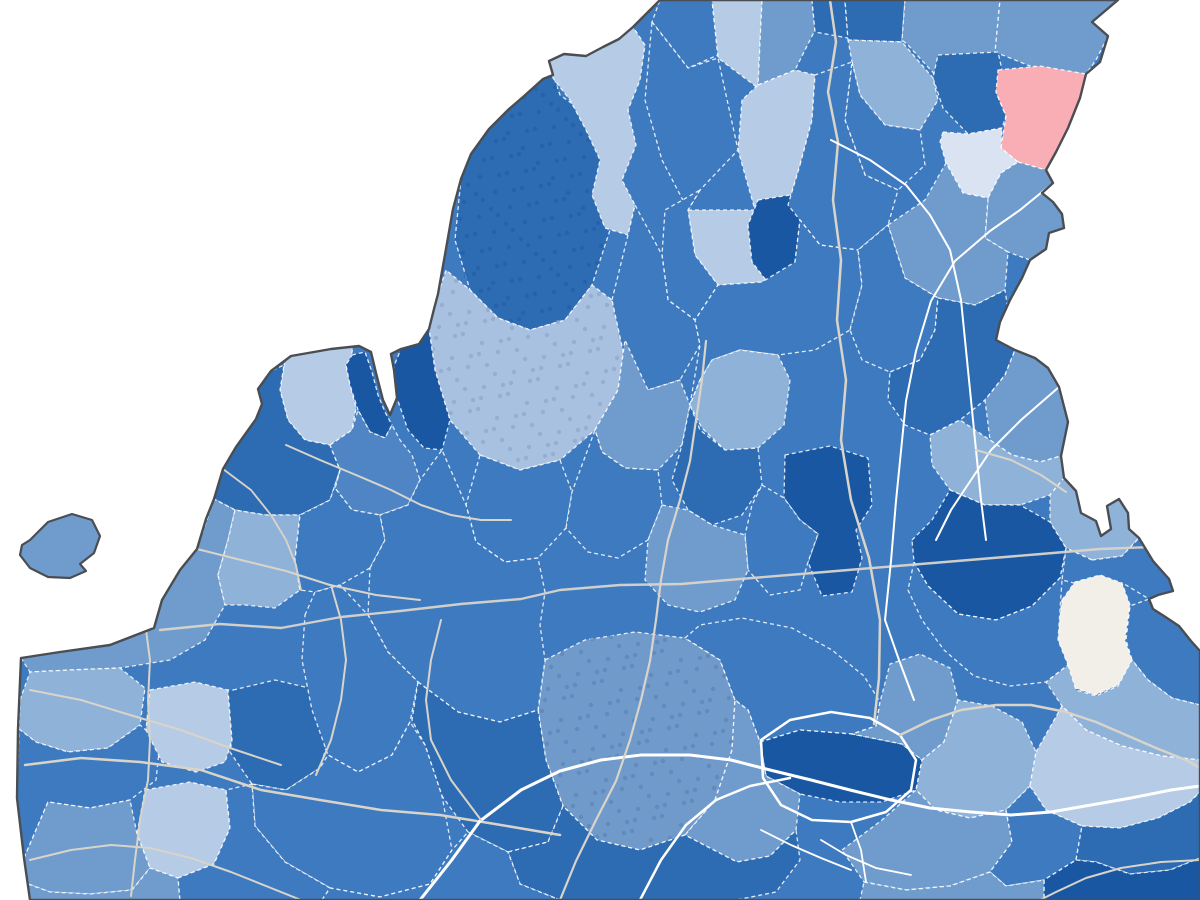  Describe the element at coordinates (1095, 635) in the screenshot. I see `offwhite-outlier-region` at that location.